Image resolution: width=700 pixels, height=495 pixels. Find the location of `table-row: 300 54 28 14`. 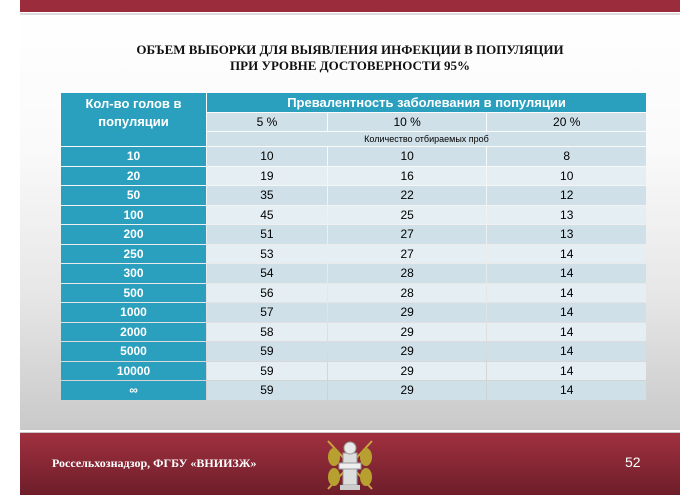

table-row: 300 54 28 14 is located at coordinates (353, 273).